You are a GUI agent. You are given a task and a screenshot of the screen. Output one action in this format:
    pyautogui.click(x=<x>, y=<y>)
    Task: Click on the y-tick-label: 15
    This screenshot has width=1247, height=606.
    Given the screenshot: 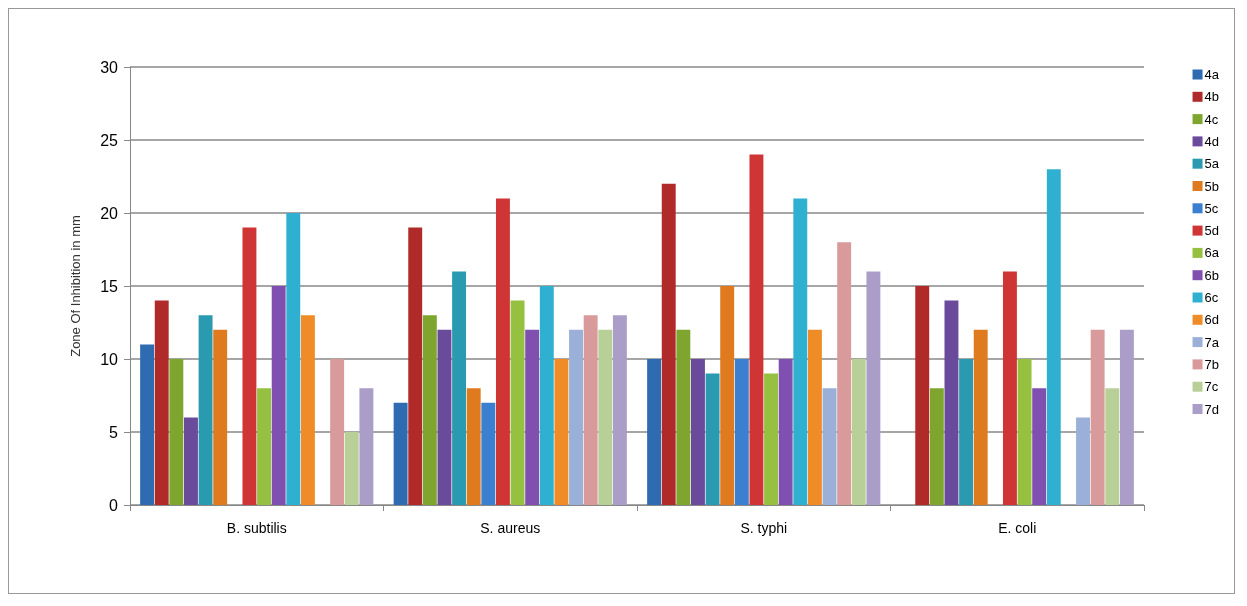 What is the action you would take?
    pyautogui.click(x=109, y=286)
    